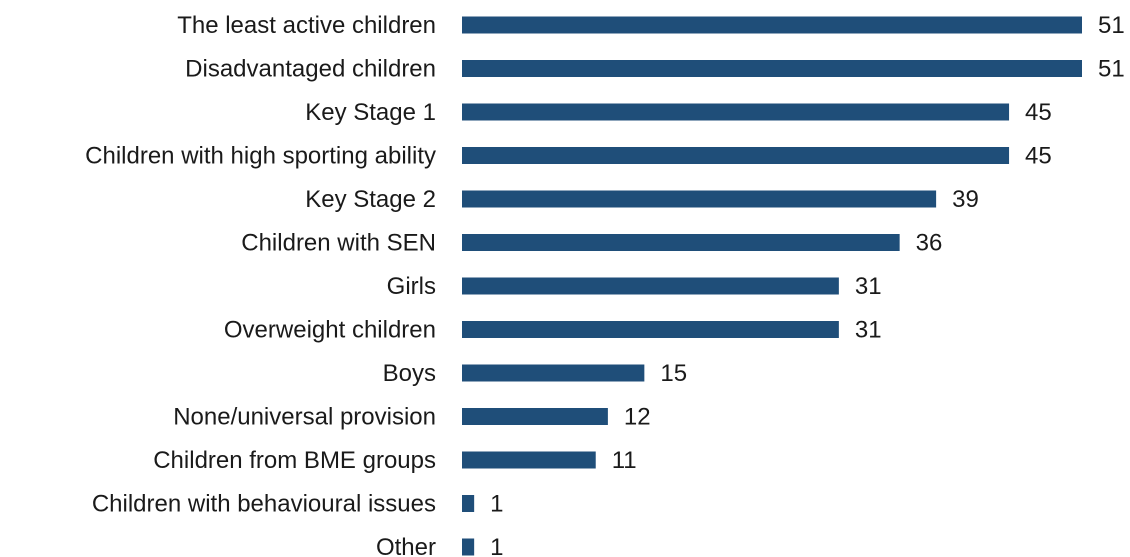 The width and height of the screenshot is (1130, 557). Describe the element at coordinates (1038, 156) in the screenshot. I see `value-label-children-with-high-sporting-ability: 45` at that location.